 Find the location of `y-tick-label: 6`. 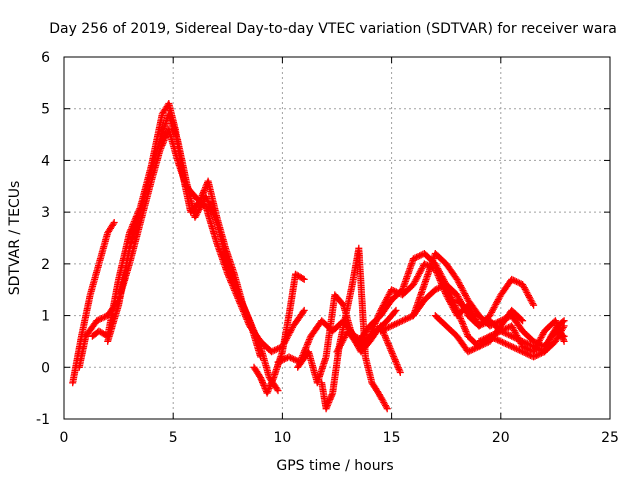

y-tick-label: 6 is located at coordinates (45, 58).